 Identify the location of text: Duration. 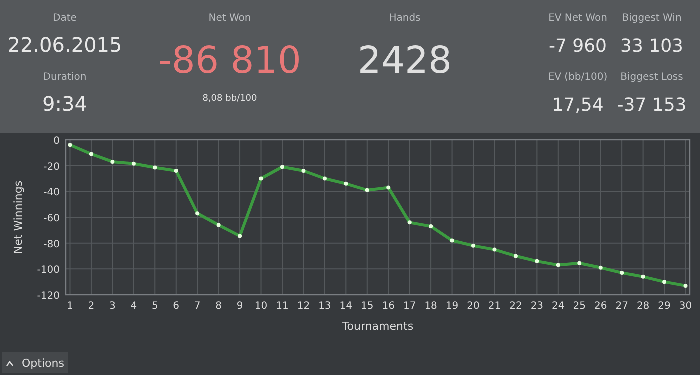
(65, 77).